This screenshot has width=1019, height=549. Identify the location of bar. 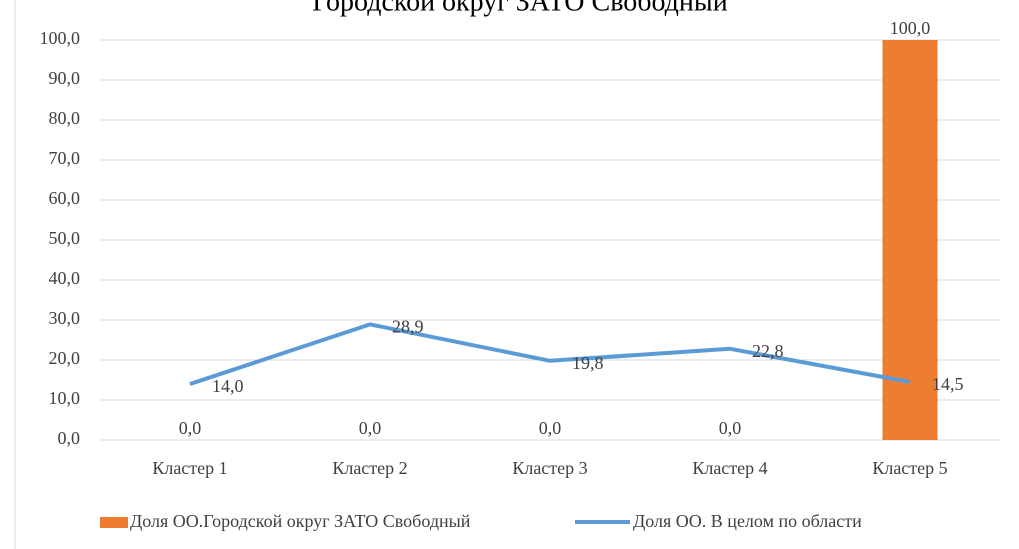
(910, 240).